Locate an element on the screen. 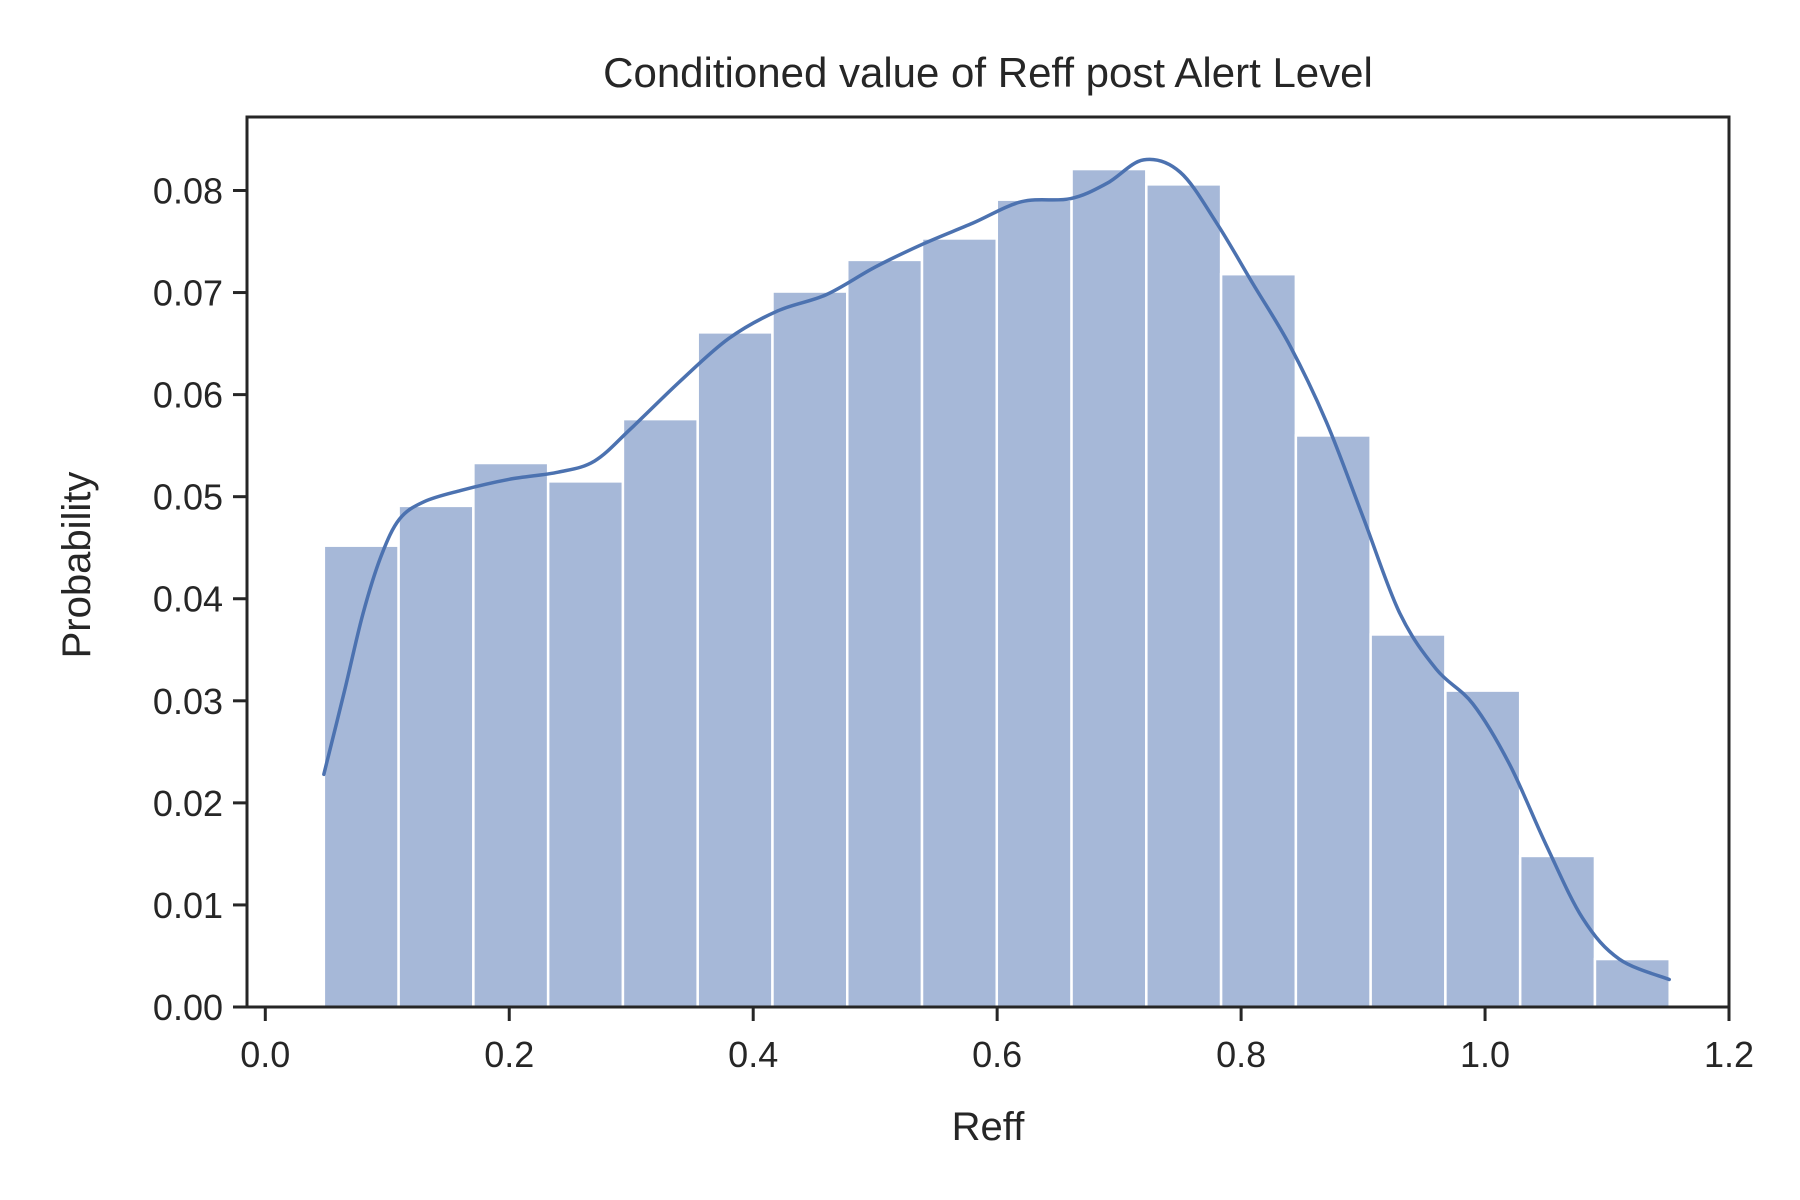 The height and width of the screenshot is (1200, 1800). x-tick-label: 0.2 is located at coordinates (509, 1054).